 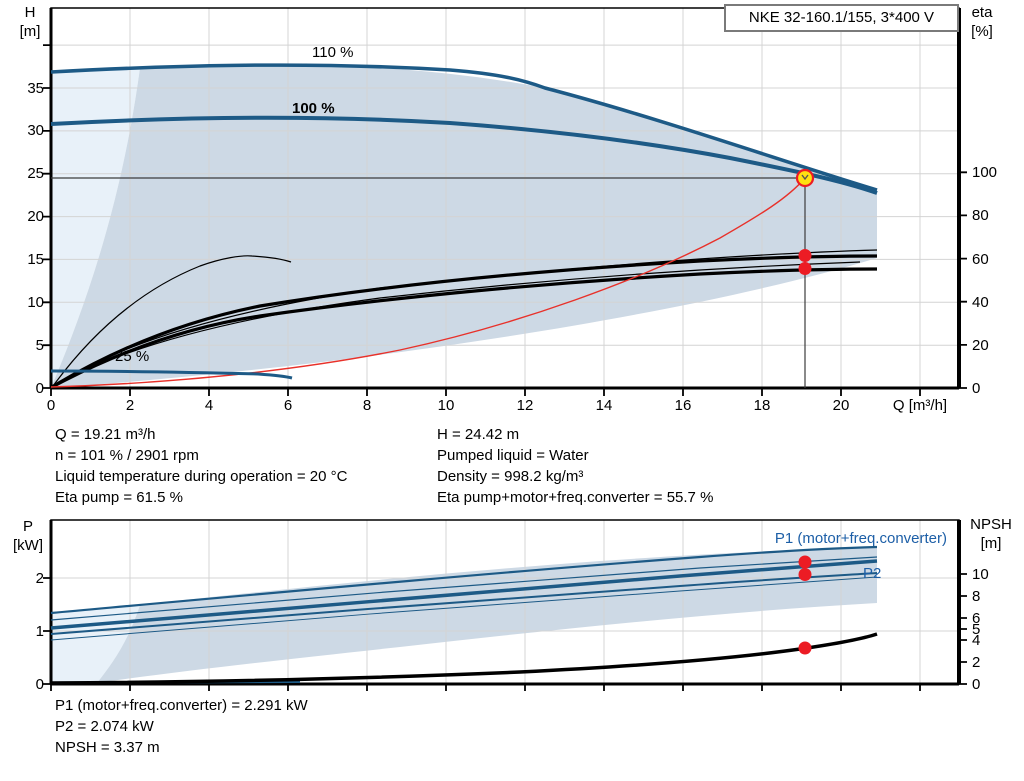 What do you see at coordinates (575, 497) in the screenshot?
I see `eta-total-value: Eta pump+motor+freq.converter = 55.7 %` at bounding box center [575, 497].